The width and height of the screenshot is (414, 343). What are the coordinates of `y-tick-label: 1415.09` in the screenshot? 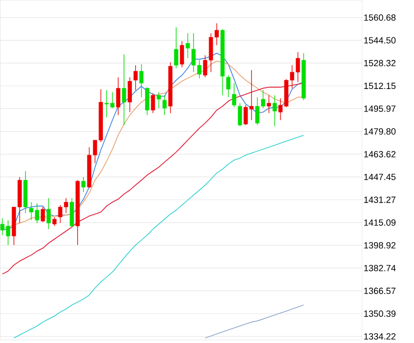 It's located at (380, 222).